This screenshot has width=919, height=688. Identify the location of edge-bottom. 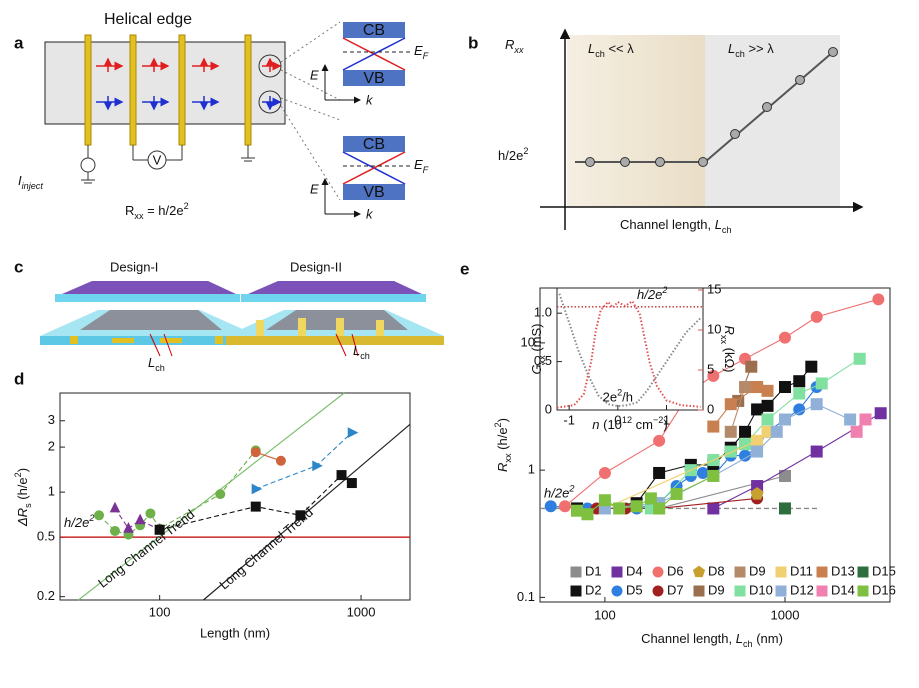
(189, 103).